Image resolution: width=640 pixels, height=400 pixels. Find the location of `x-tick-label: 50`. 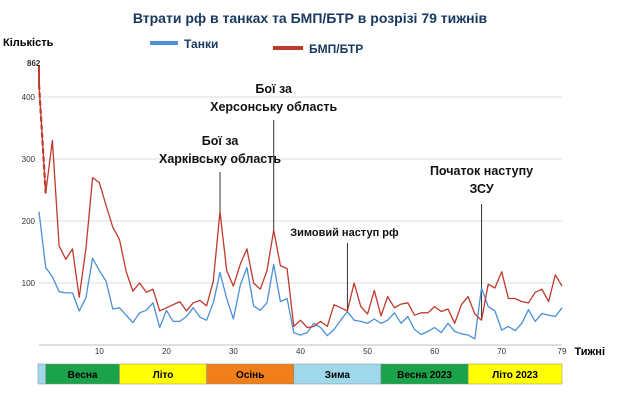

x-tick-label: 50 is located at coordinates (367, 351).